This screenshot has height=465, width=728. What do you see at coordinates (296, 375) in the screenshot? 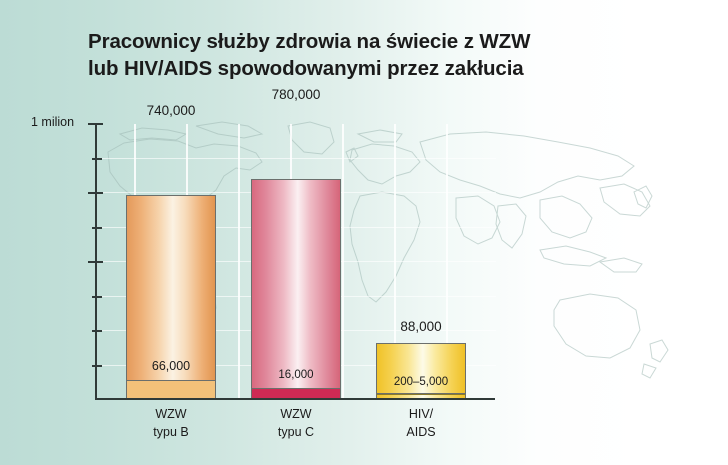
I see `bar-value-label-lower: 16,000` at bounding box center [296, 375].